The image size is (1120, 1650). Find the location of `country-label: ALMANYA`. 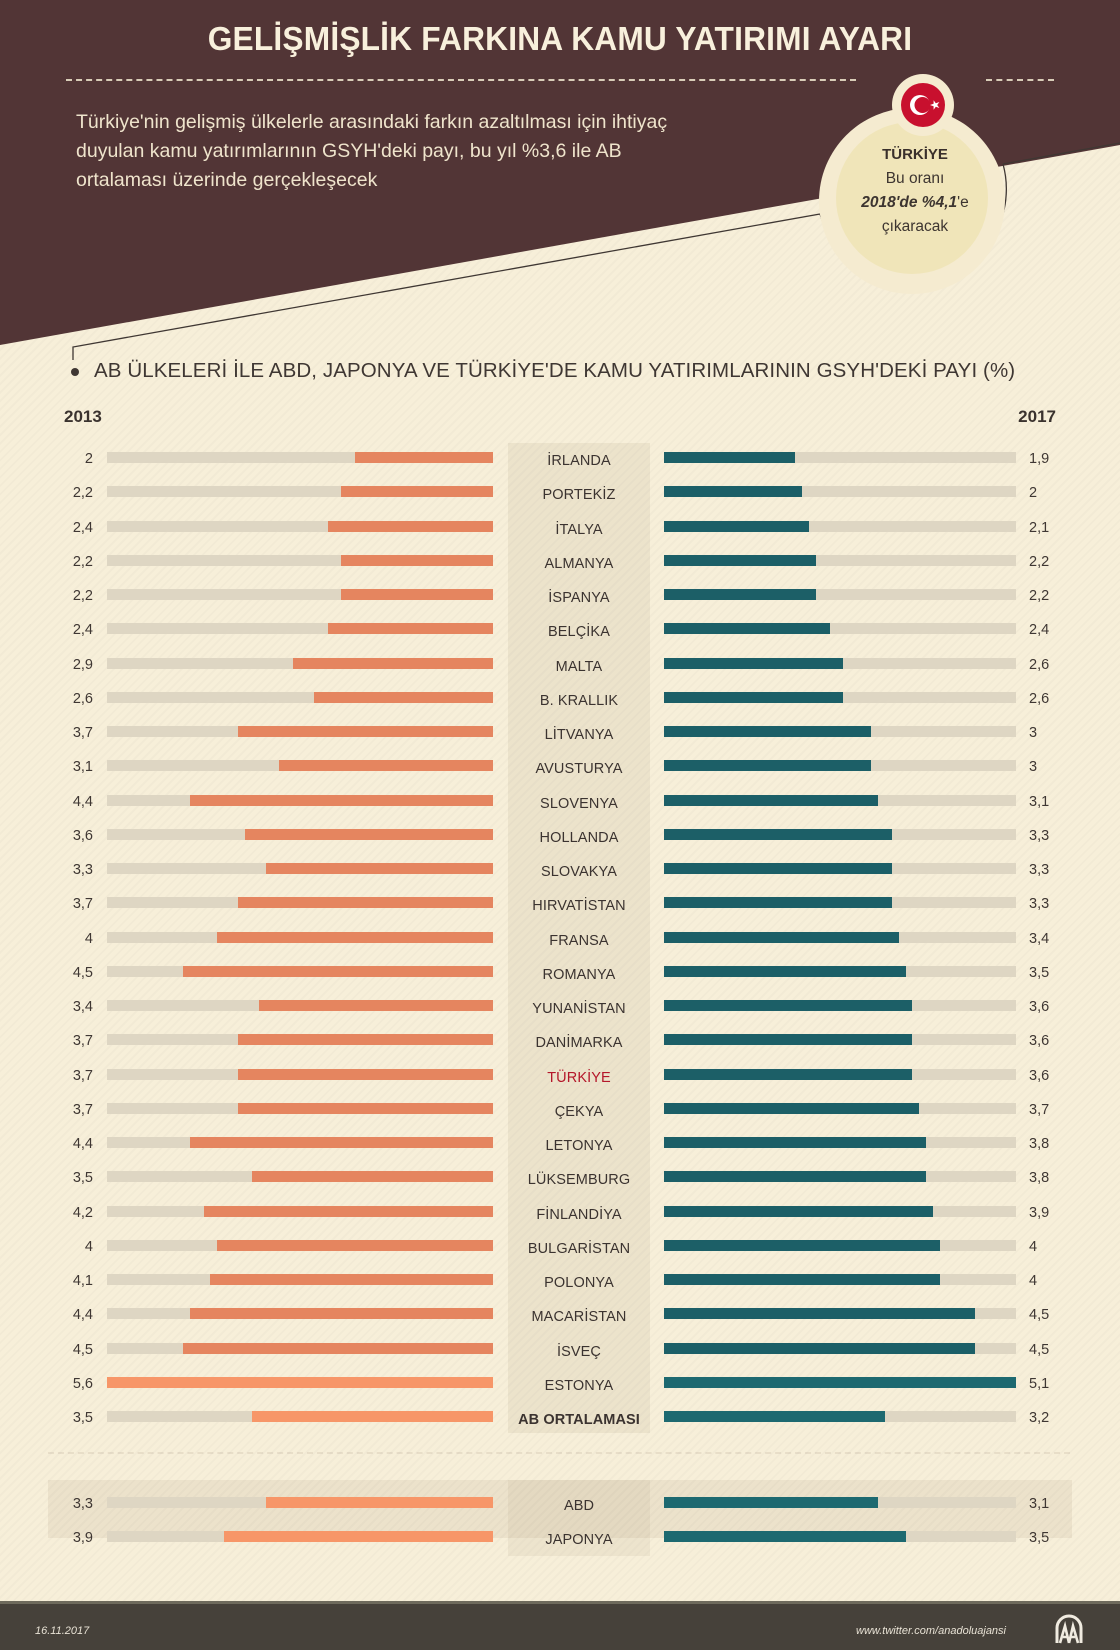

country-label: ALMANYA is located at coordinates (579, 564).